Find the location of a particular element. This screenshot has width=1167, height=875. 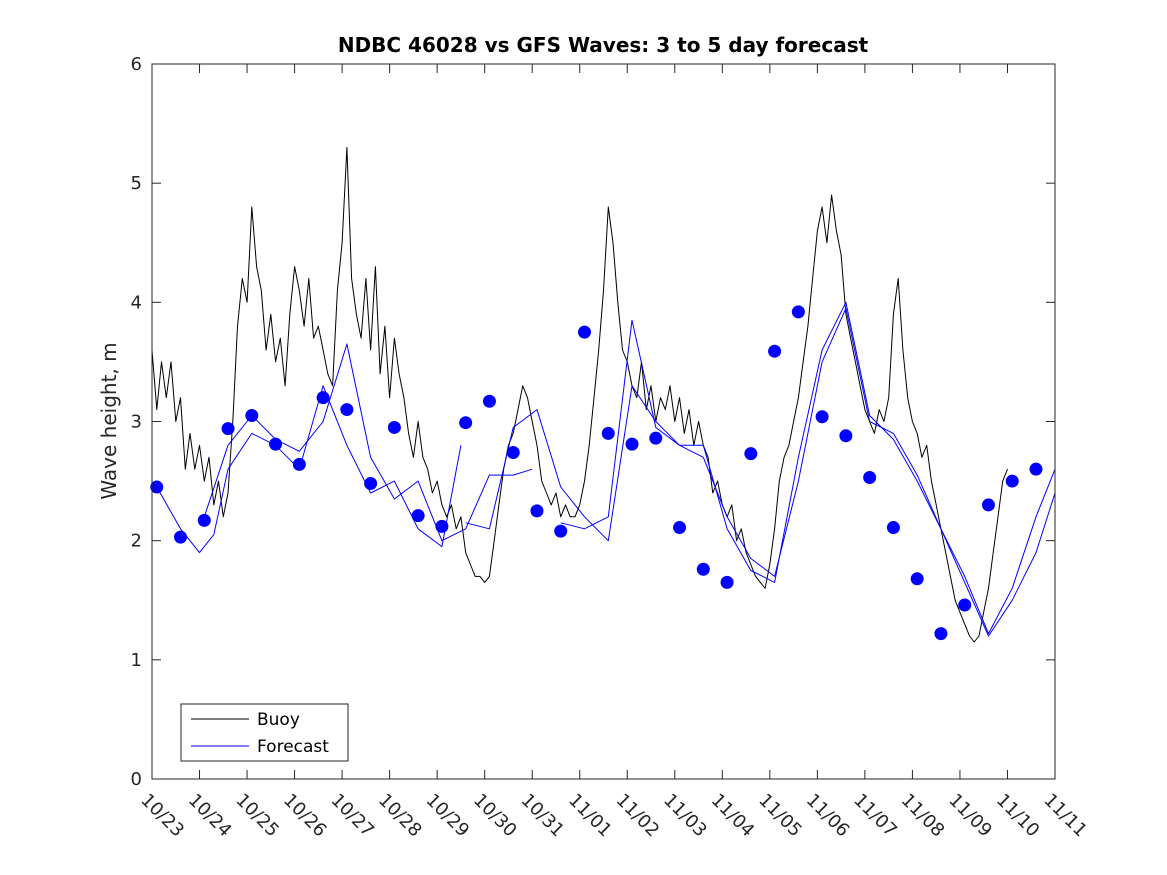

x-tick-label: 10/25 is located at coordinates (258, 816).